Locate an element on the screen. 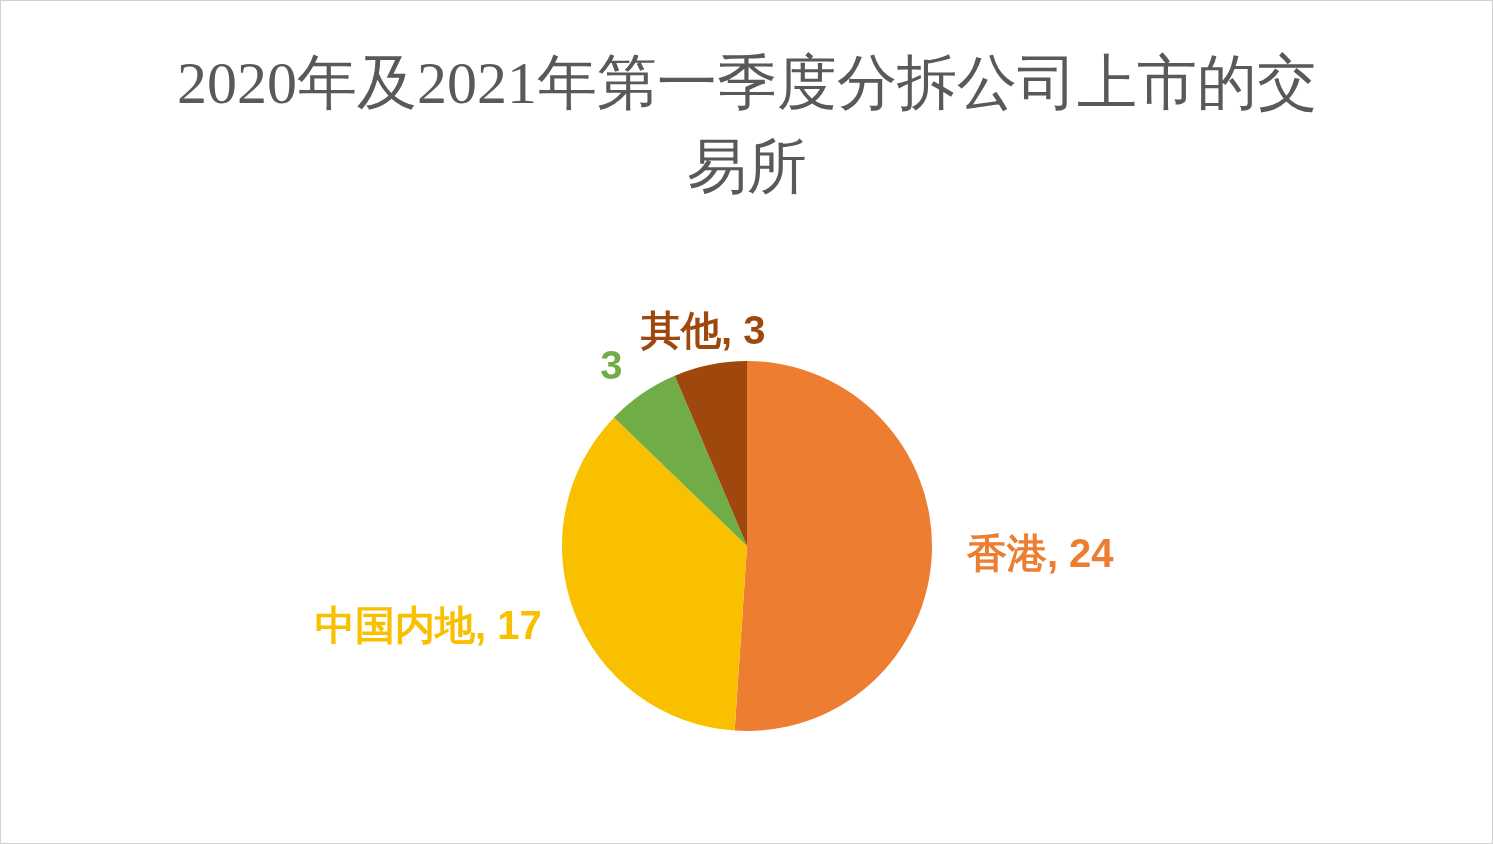 The width and height of the screenshot is (1493, 844). chart-title: 2020年及2021年第一季度分拆公司上市的交易所 is located at coordinates (747, 125).